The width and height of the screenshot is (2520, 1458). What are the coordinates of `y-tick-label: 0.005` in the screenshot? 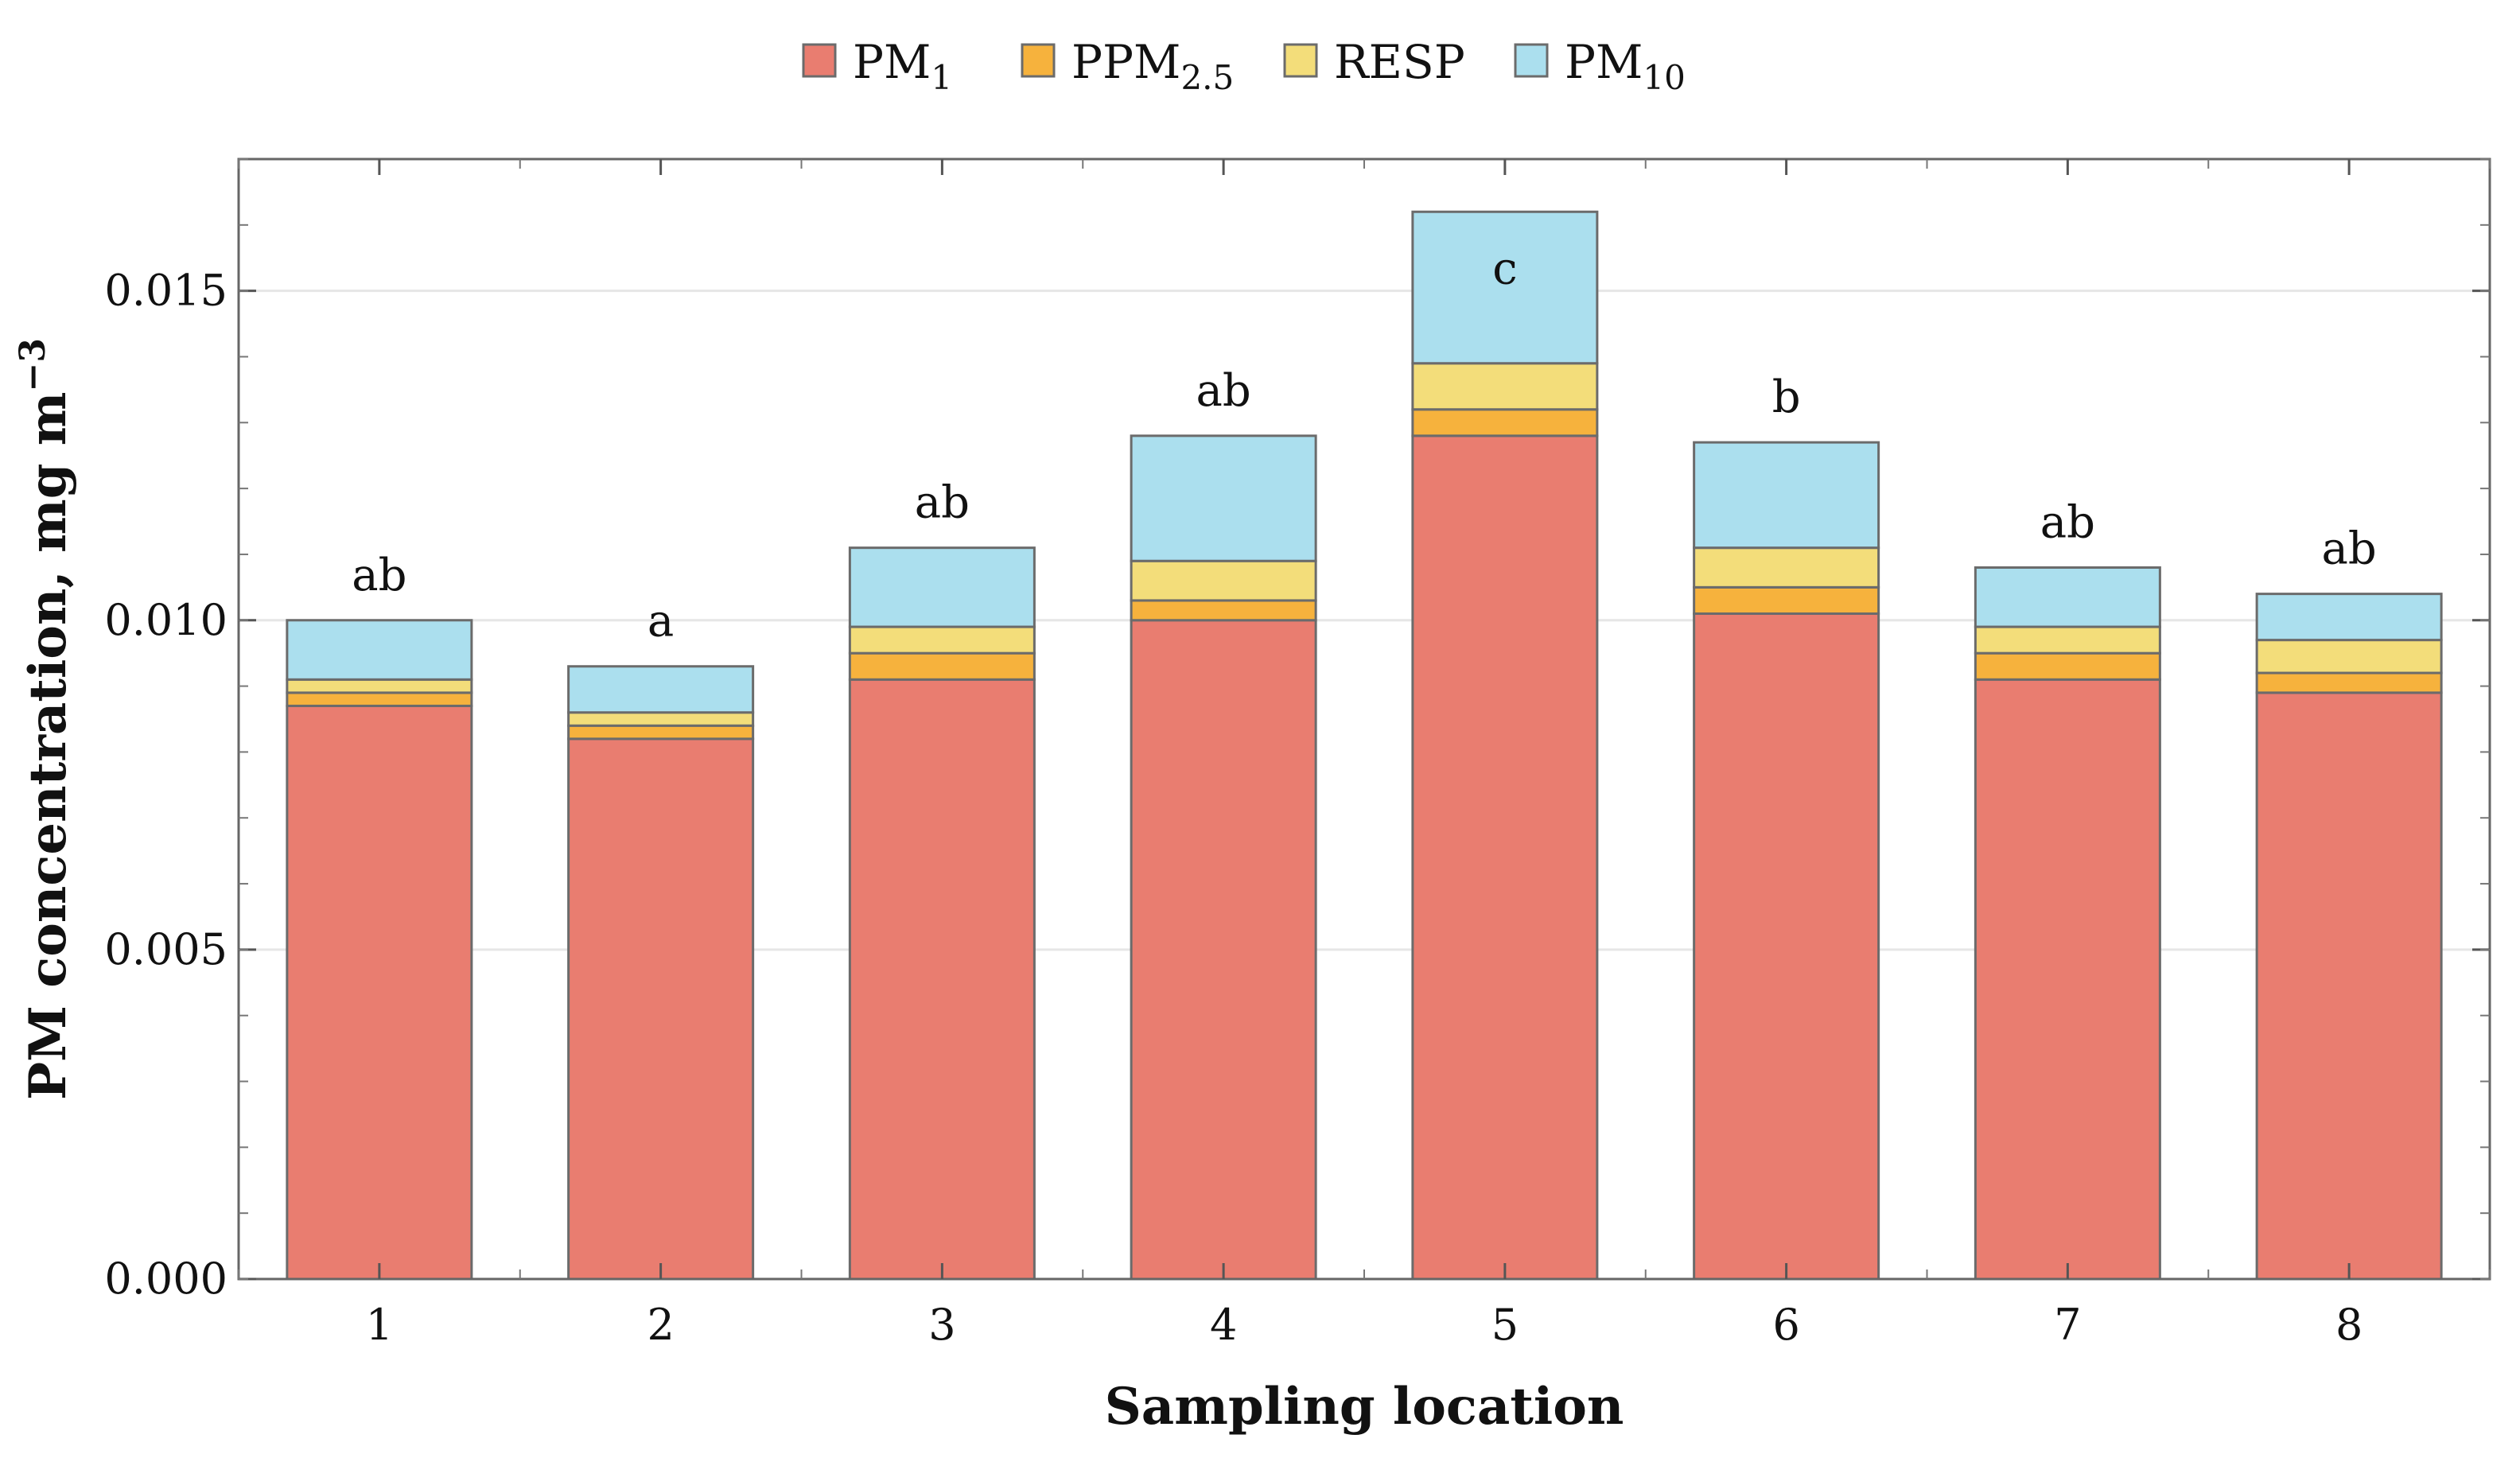 It's located at (166, 949).